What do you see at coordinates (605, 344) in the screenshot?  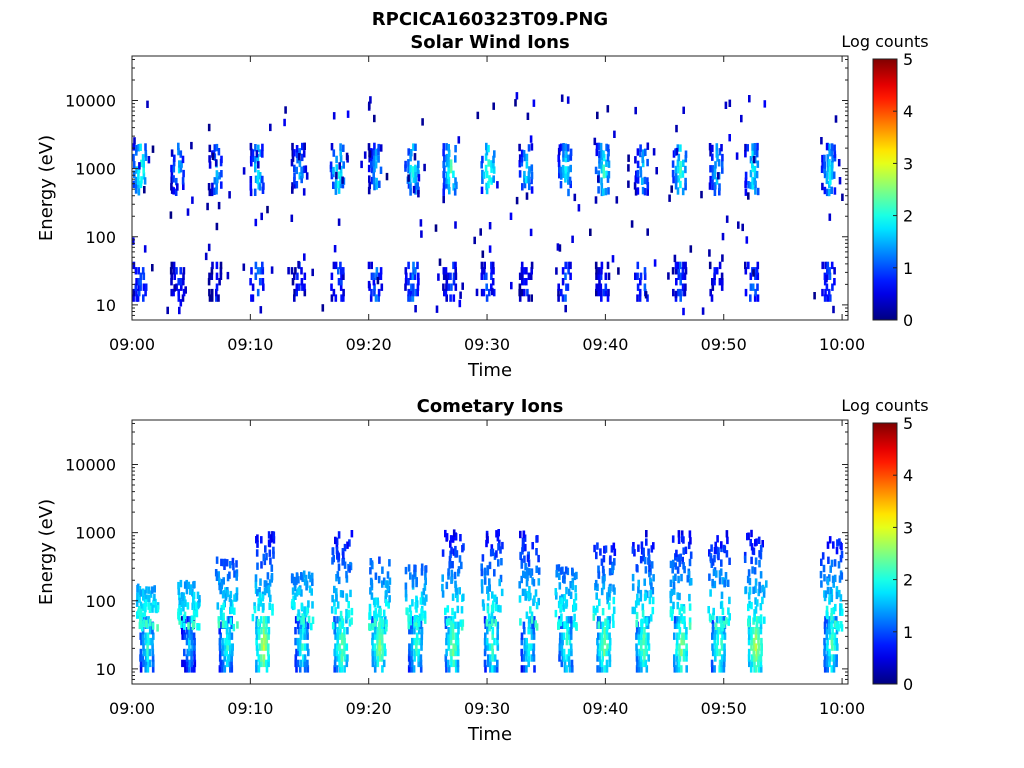 I see `x-tick-label: 09:40` at bounding box center [605, 344].